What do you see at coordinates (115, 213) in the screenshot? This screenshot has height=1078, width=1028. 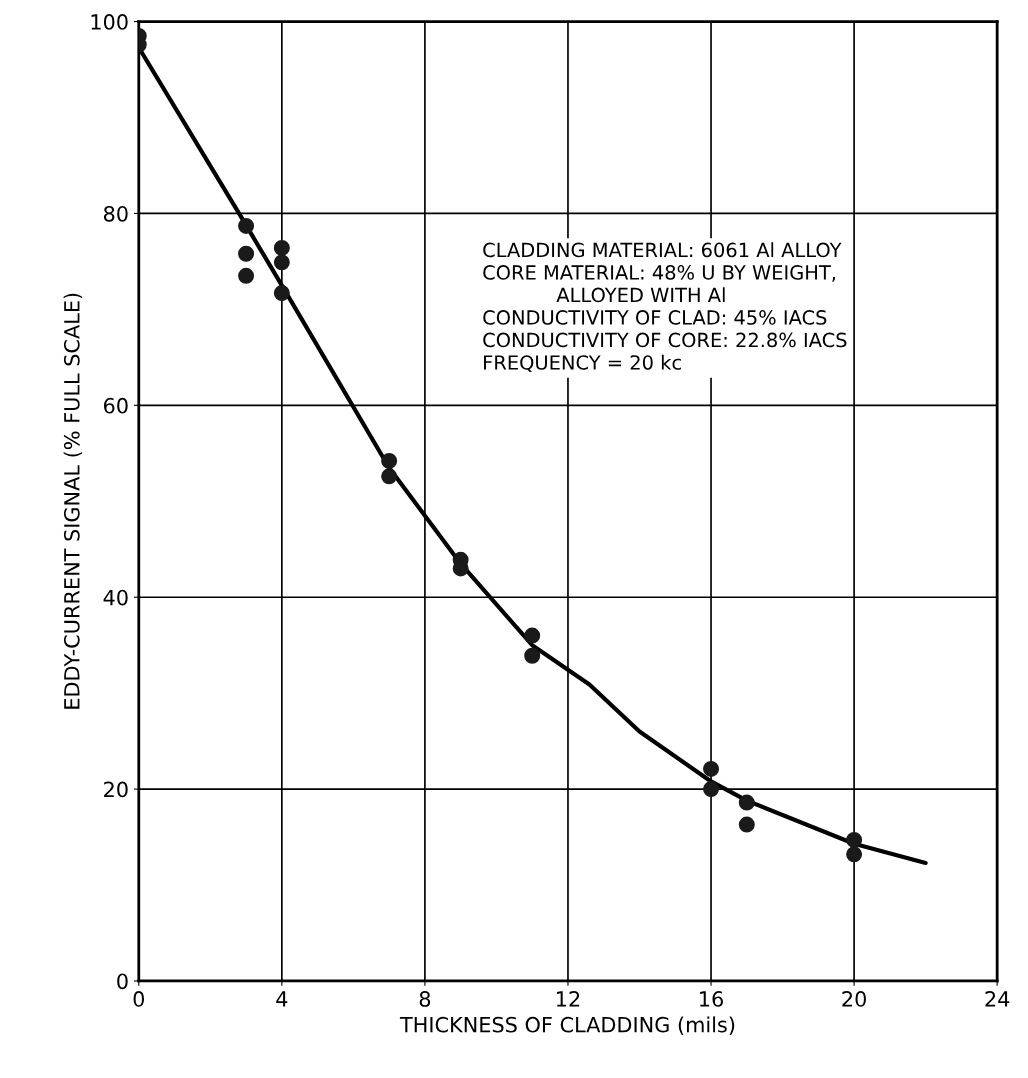 I see `y-tick-label: 80` at bounding box center [115, 213].